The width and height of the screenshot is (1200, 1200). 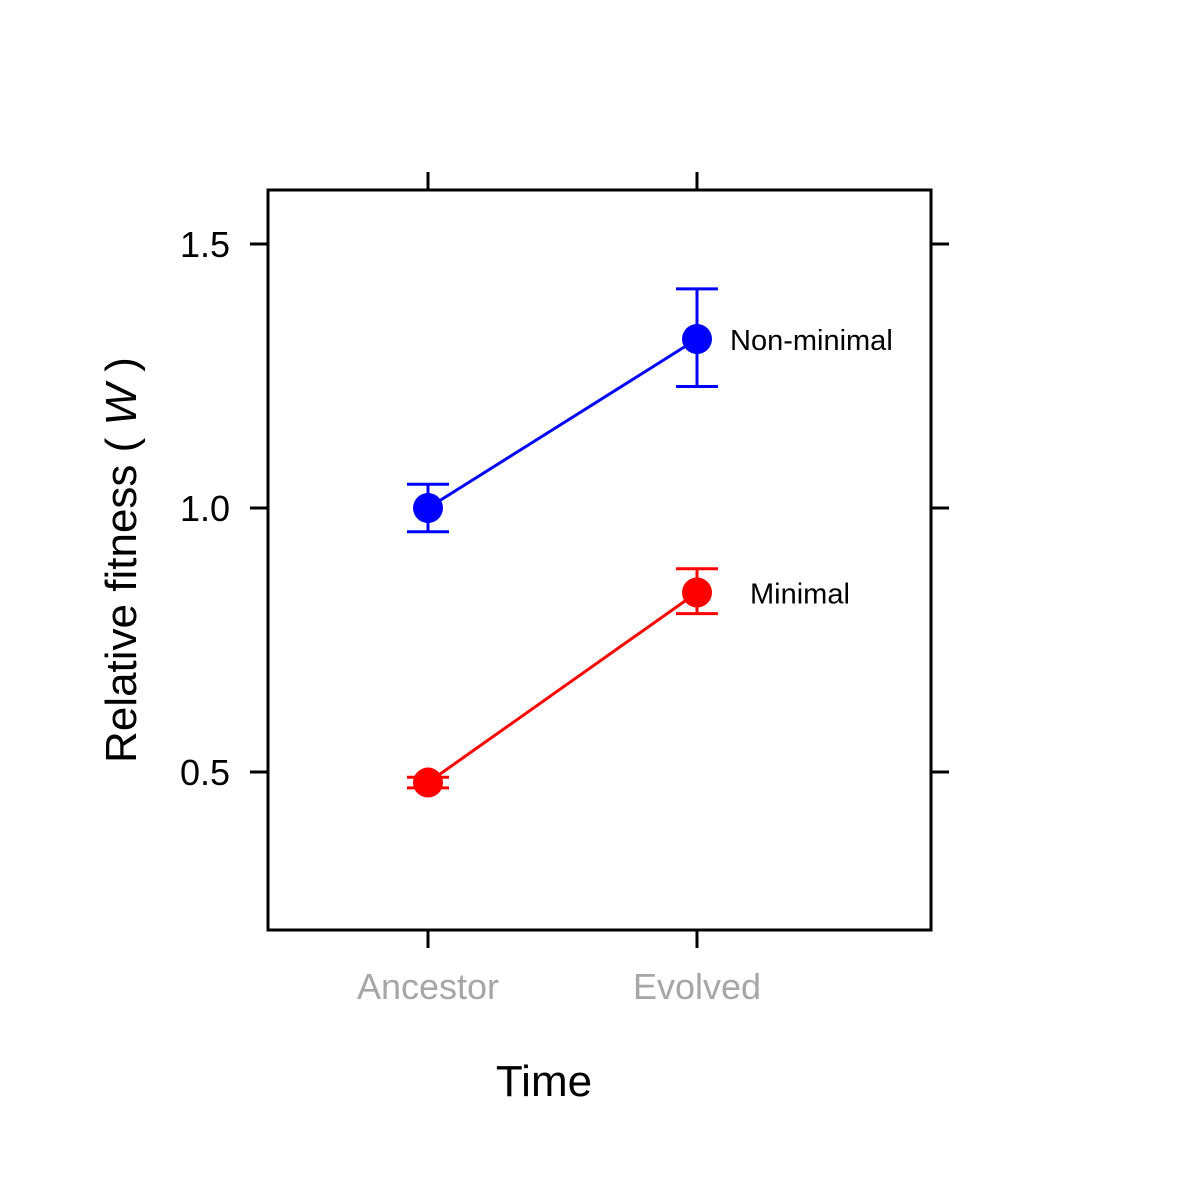 What do you see at coordinates (205, 244) in the screenshot?
I see `y-tick-label: 1.5` at bounding box center [205, 244].